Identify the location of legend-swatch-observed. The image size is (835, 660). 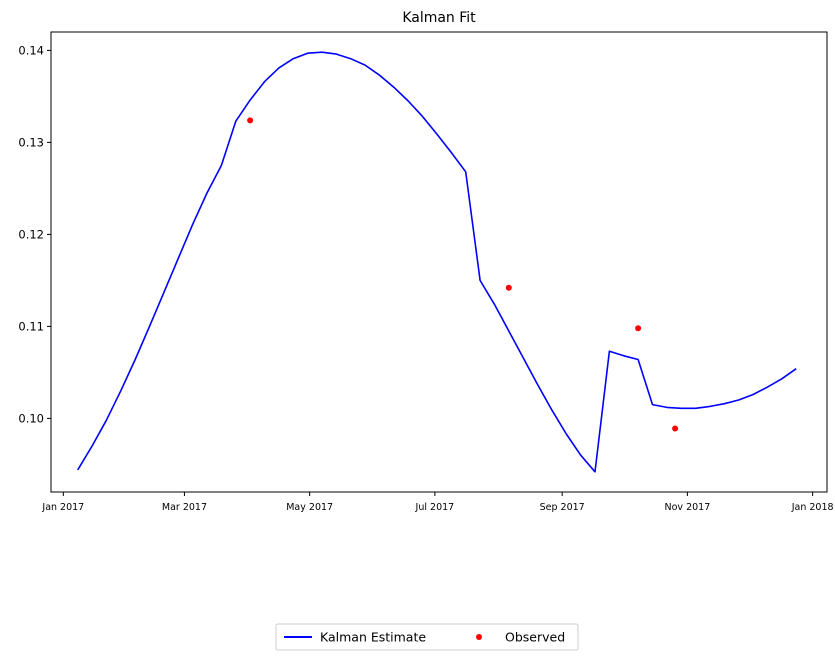
(479, 637).